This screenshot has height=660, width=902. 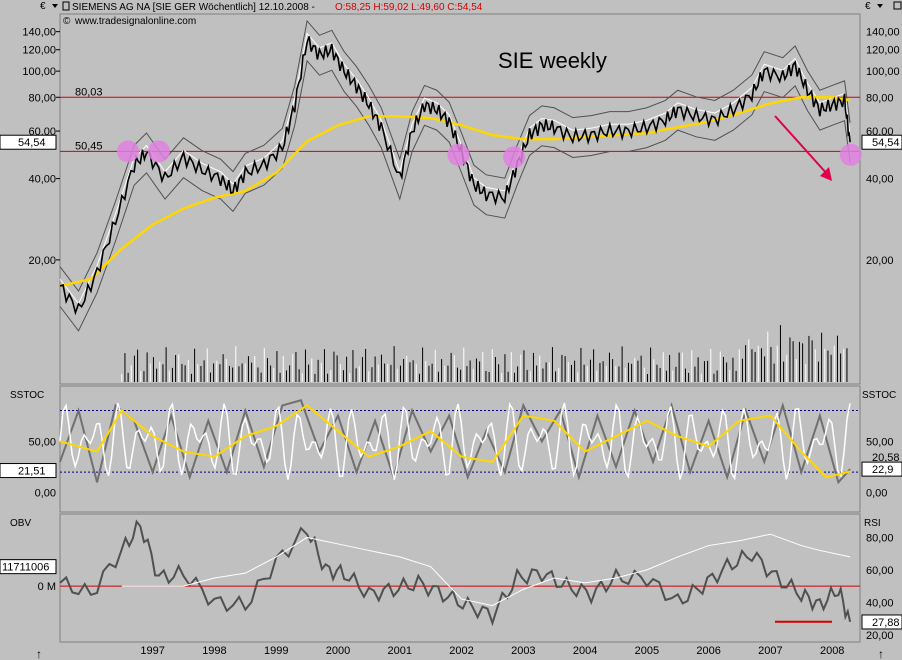 I want to click on support-level-label: 80,03, so click(x=89, y=92).